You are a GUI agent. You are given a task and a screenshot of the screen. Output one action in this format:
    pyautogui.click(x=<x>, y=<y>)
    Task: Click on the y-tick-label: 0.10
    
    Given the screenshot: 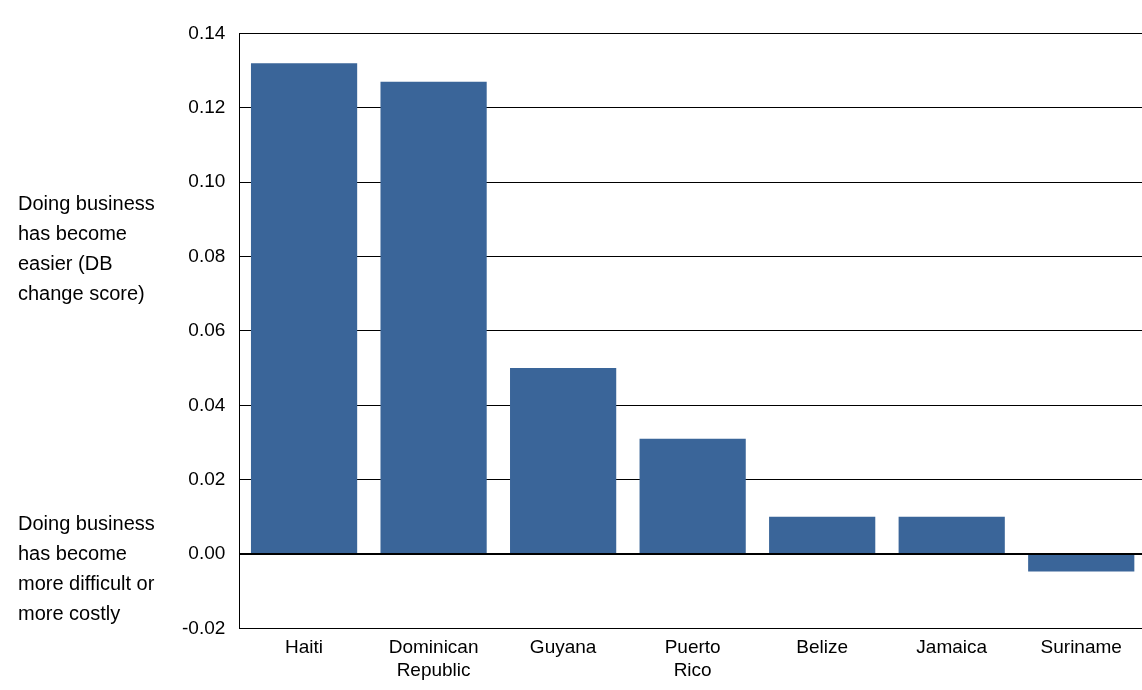 What is the action you would take?
    pyautogui.click(x=207, y=181)
    